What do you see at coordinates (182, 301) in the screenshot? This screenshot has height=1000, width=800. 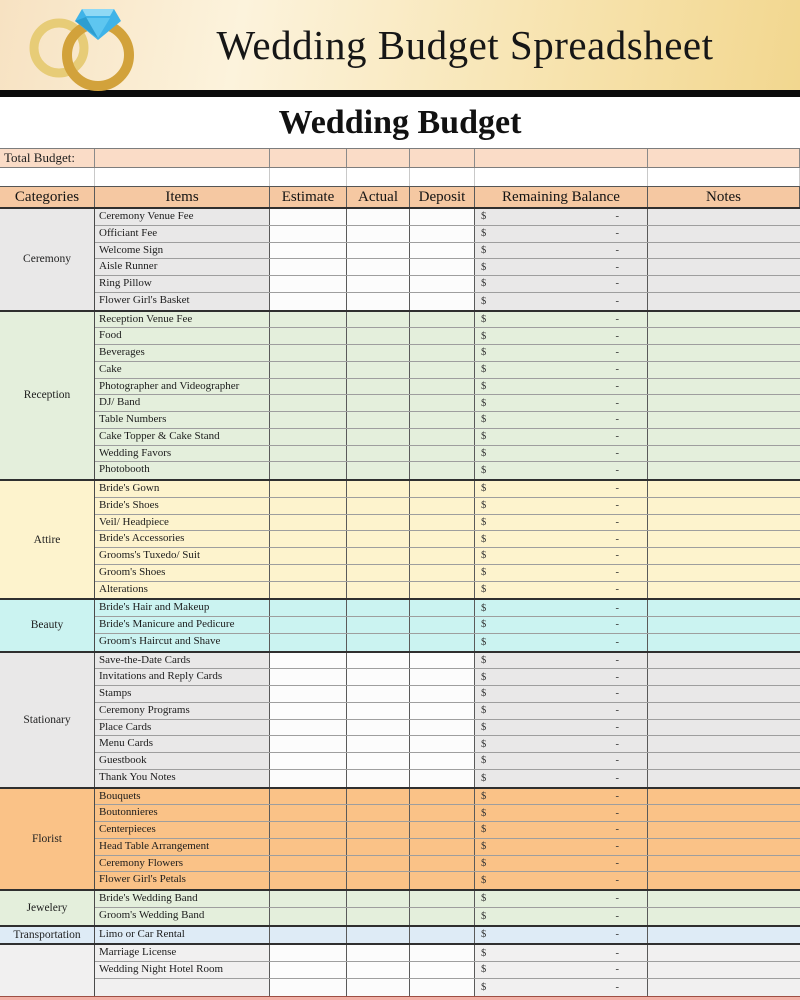 I see `item-name-cell: Flower Girl's Basket` at bounding box center [182, 301].